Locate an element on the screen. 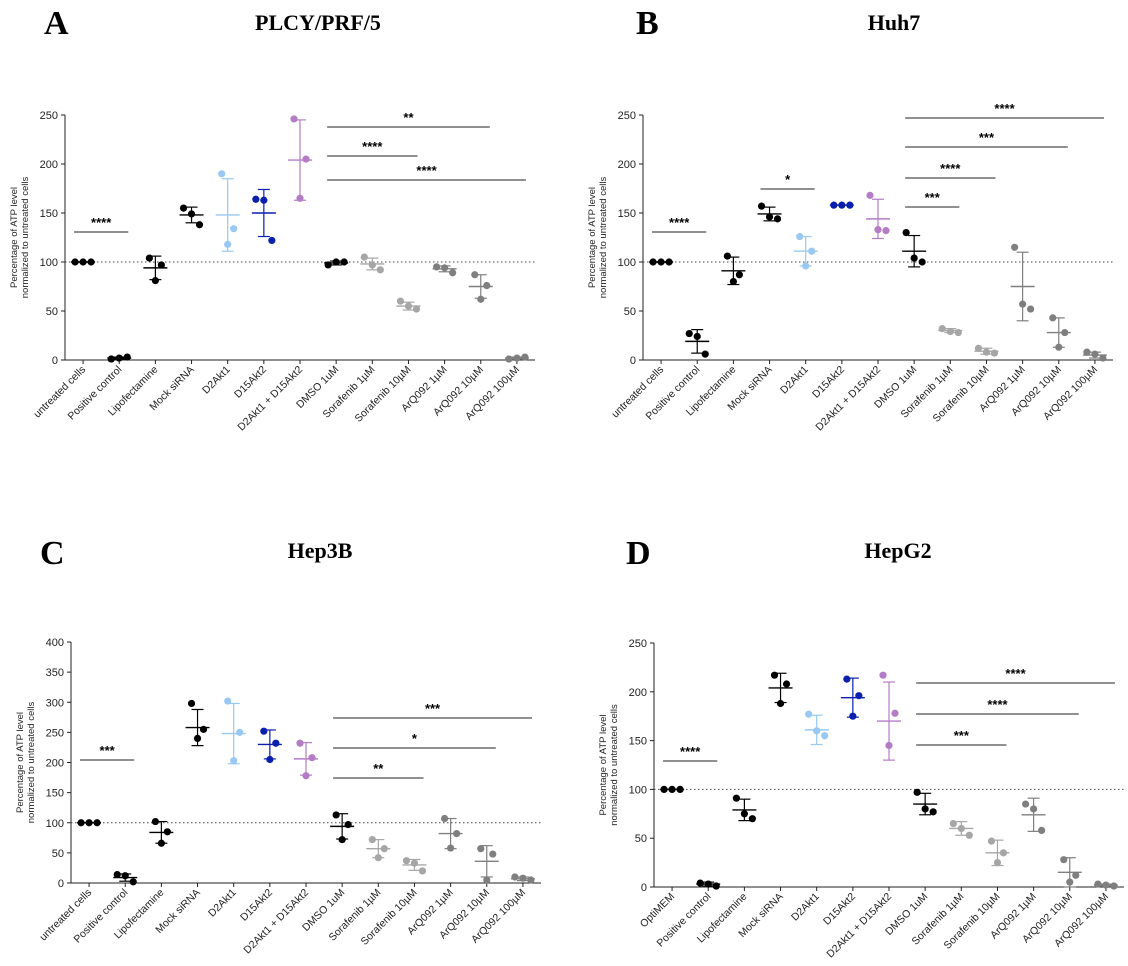 The image size is (1128, 966). x-tick-label: D2Akt1 is located at coordinates (216, 380).